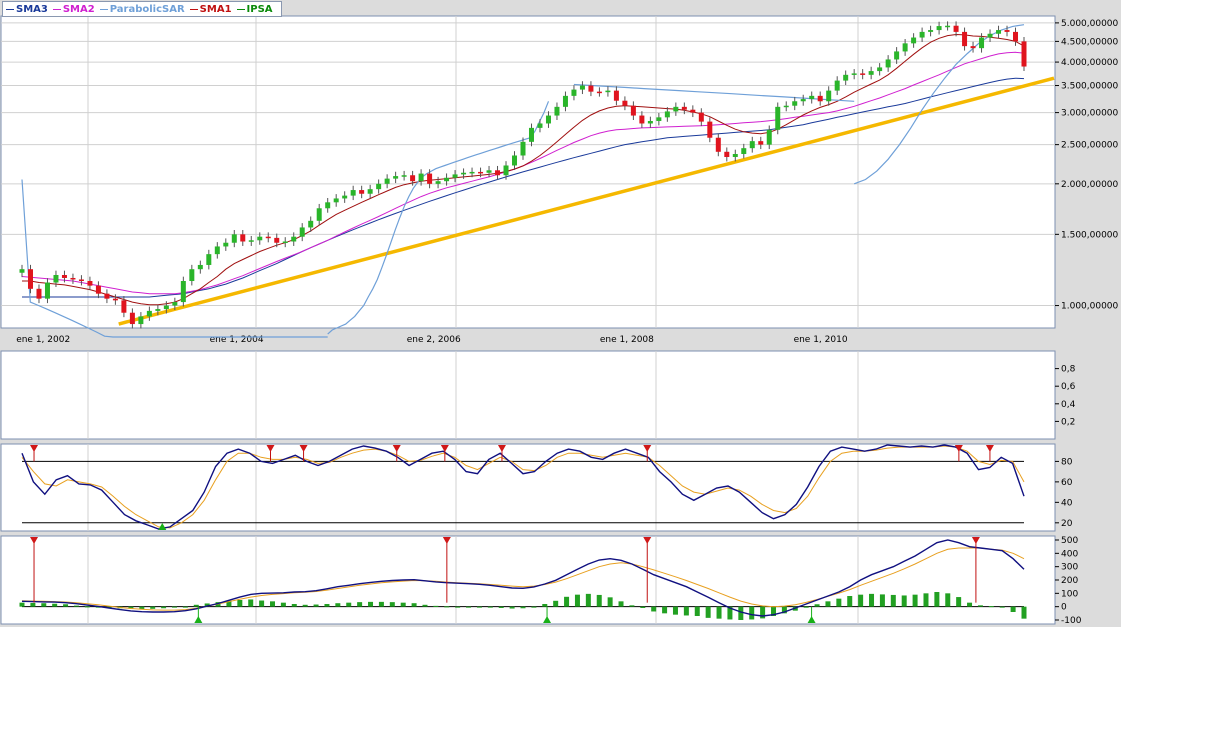 This screenshot has width=1218, height=754. Describe the element at coordinates (1090, 114) in the screenshot. I see `y-tick-label: 3.000,00000` at that location.